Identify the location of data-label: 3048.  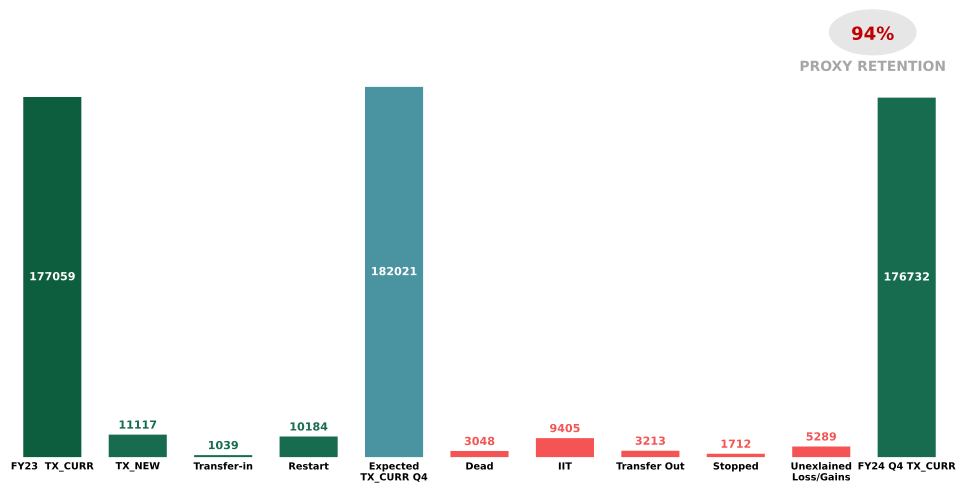
(479, 441).